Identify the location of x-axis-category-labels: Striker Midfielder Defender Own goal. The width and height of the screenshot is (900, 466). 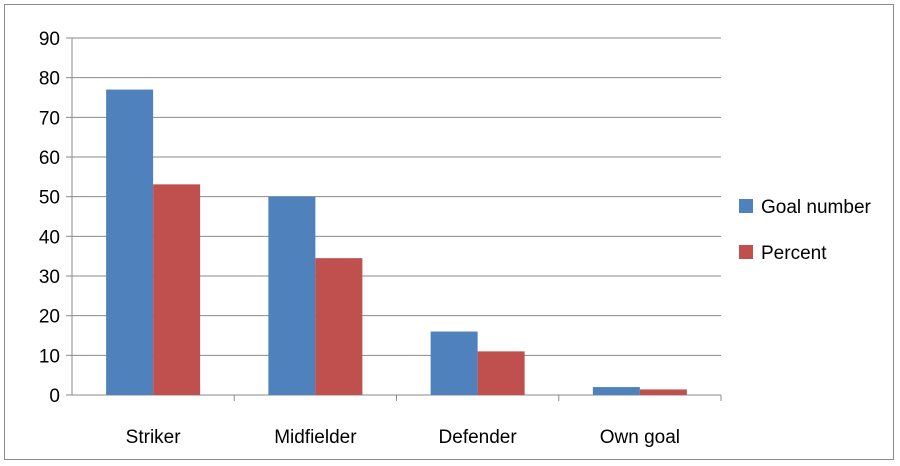
(403, 437).